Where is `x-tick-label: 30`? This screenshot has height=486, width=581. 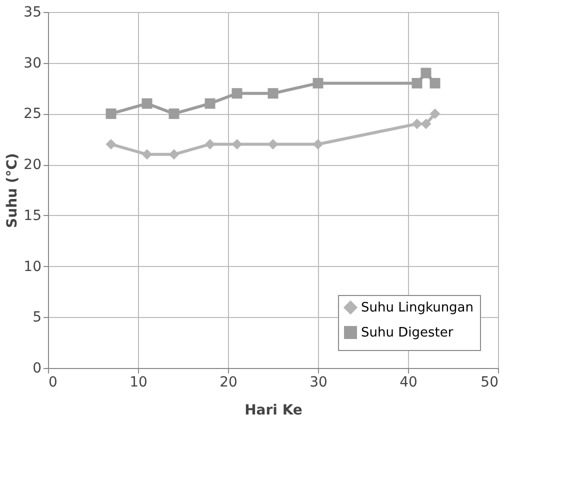
x-tick-label: 30 is located at coordinates (319, 382).